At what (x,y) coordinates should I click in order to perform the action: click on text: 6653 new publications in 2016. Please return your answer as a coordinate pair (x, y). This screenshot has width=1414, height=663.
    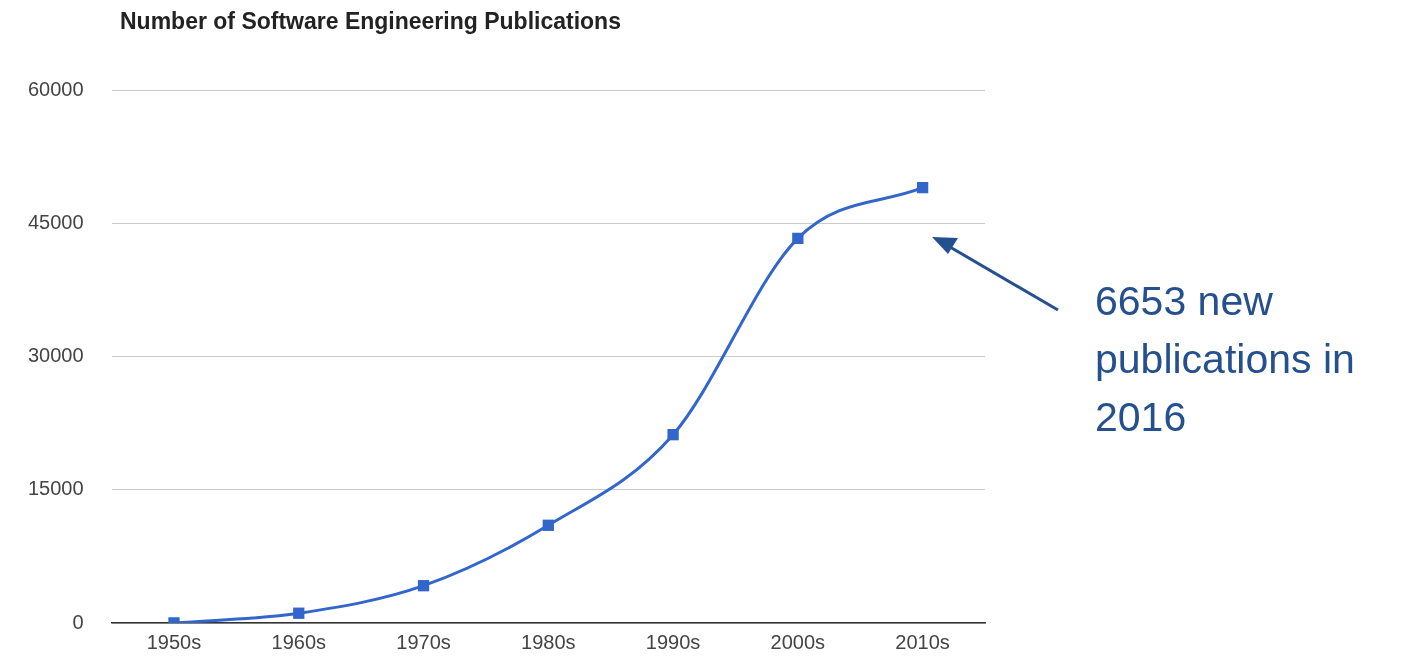
    Looking at the image, I should click on (1225, 359).